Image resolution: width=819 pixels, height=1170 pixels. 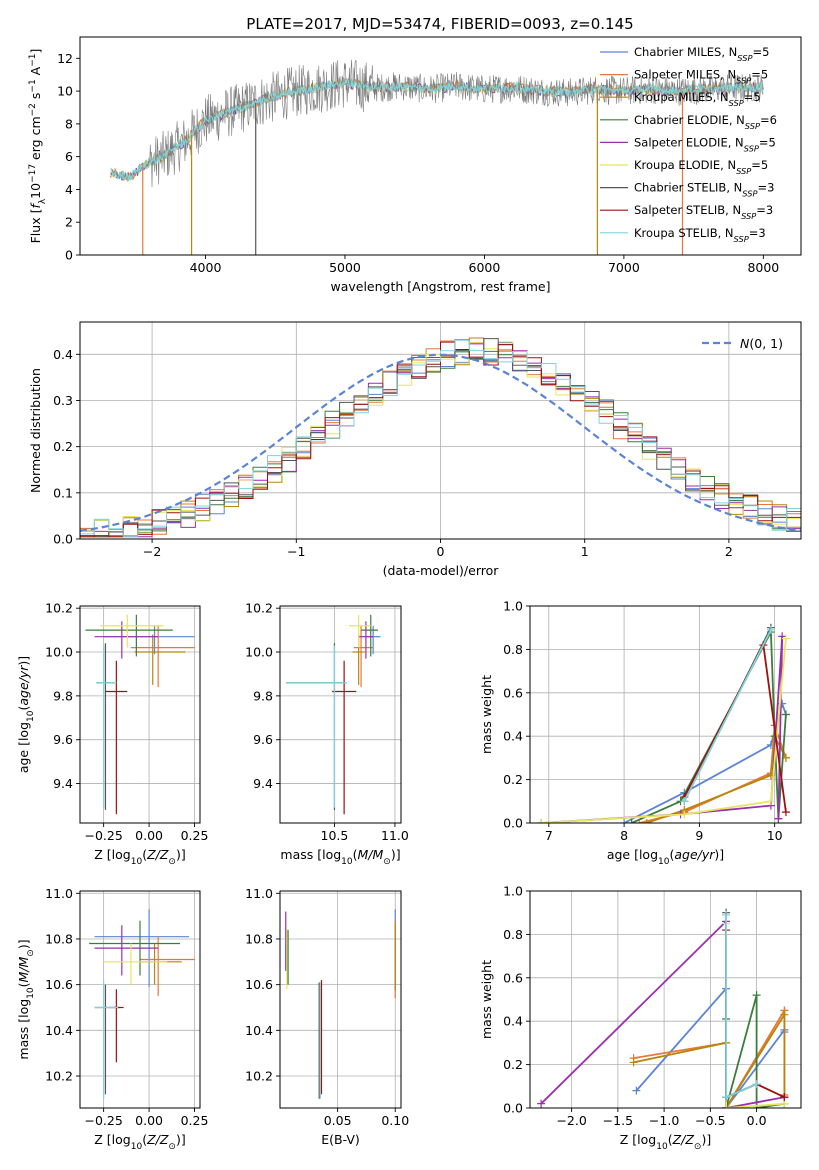 I want to click on y-axis-label: mass [log10(M/M⊙)], so click(x=26, y=999).